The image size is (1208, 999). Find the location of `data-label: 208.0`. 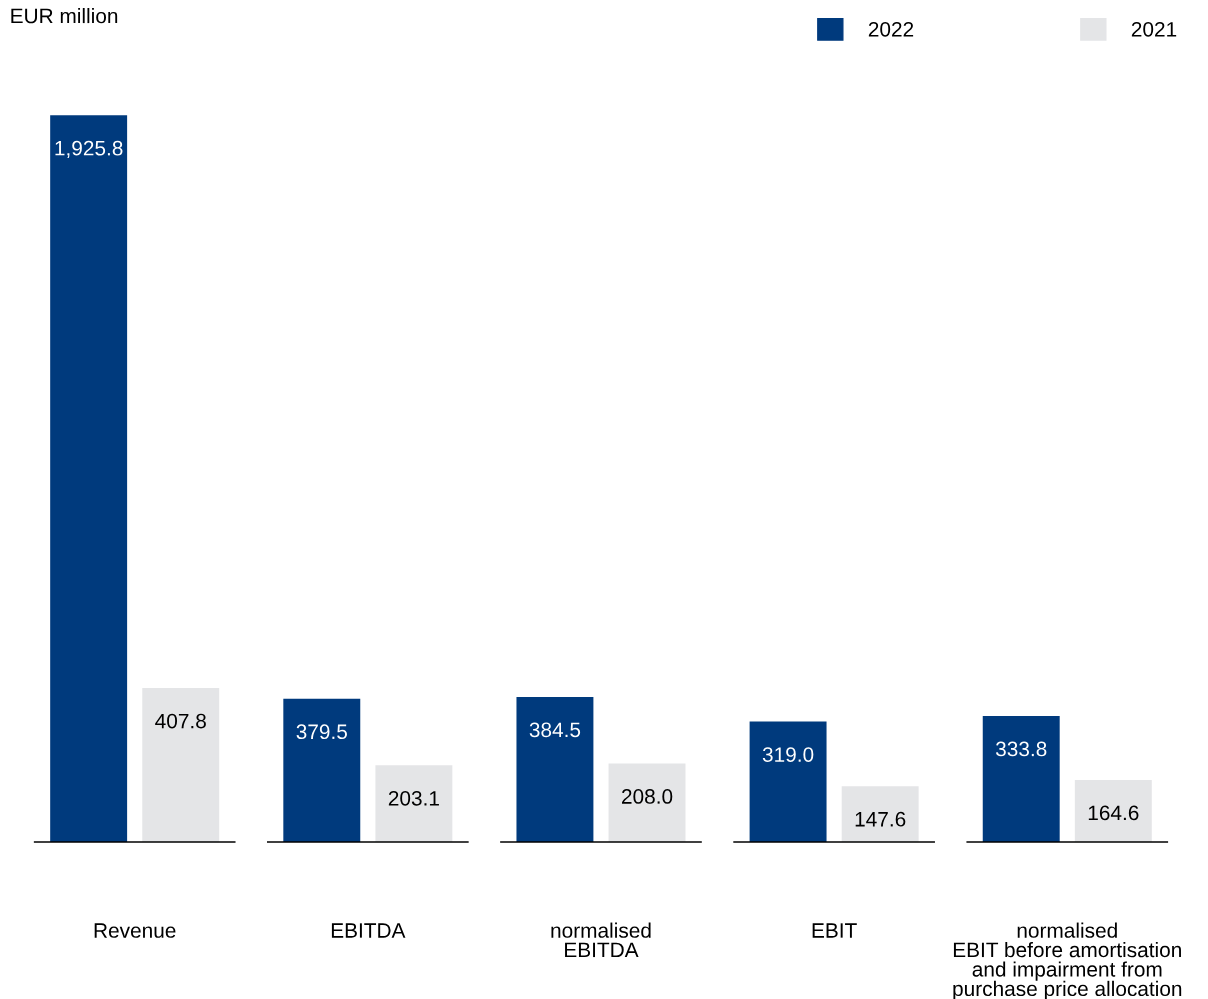

data-label: 208.0 is located at coordinates (647, 796).